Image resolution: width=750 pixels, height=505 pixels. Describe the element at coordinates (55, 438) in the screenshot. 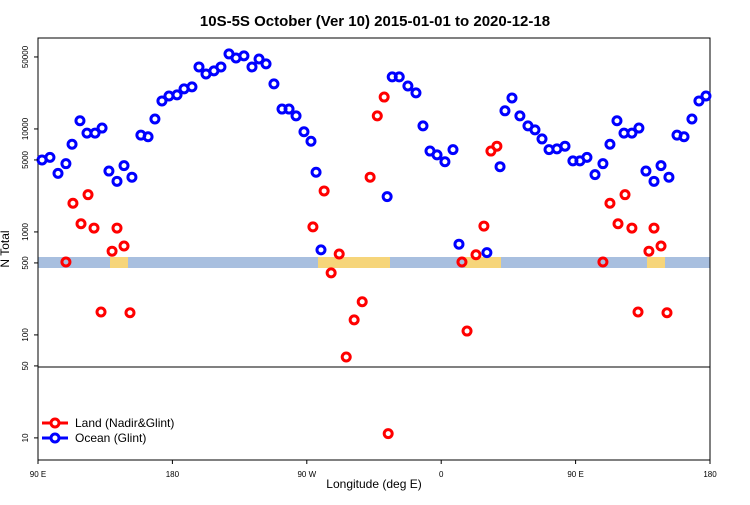

I see `legend-marker` at that location.